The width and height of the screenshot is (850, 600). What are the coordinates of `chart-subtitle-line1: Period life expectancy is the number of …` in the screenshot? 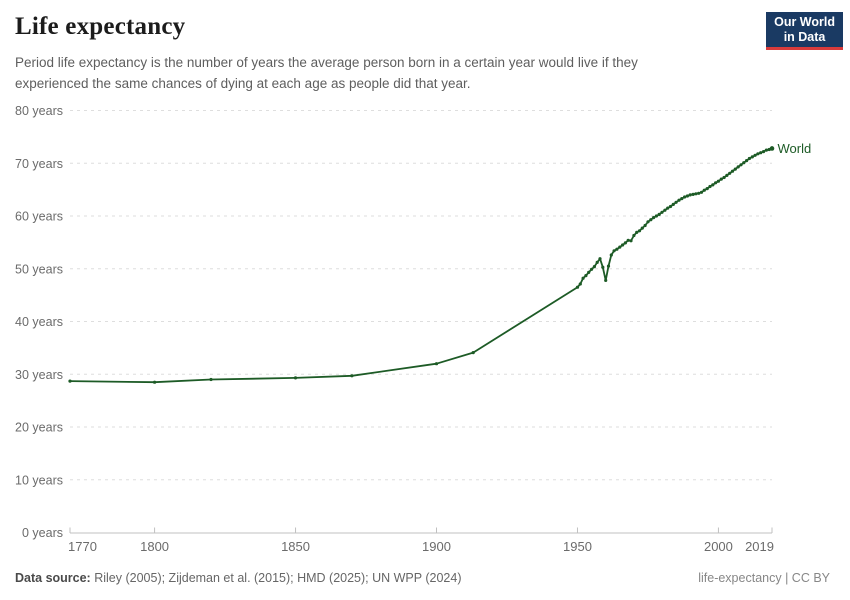 It's located at (326, 62).